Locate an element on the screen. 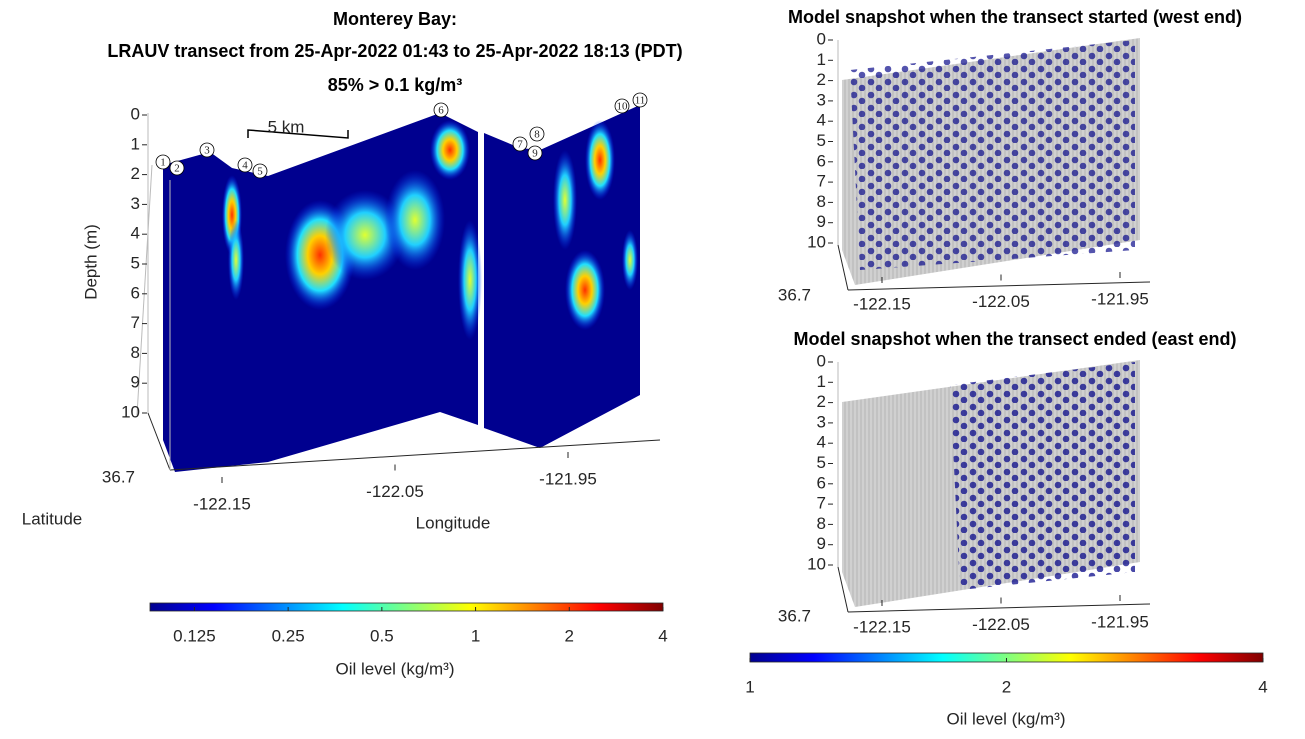 The image size is (1305, 739). waypoint-label: 1 is located at coordinates (163, 163).